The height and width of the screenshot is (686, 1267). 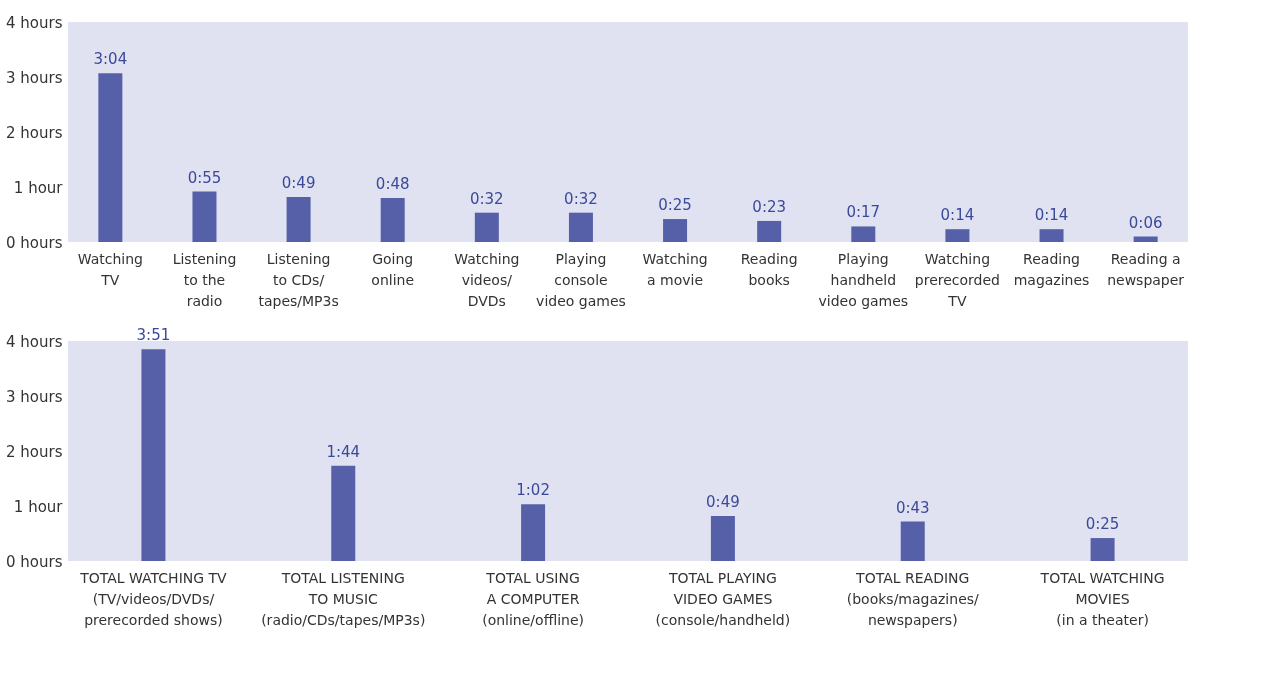 I want to click on x-tick-label: TOTAL USING A COMPUTER (online/offline), so click(x=533, y=598).